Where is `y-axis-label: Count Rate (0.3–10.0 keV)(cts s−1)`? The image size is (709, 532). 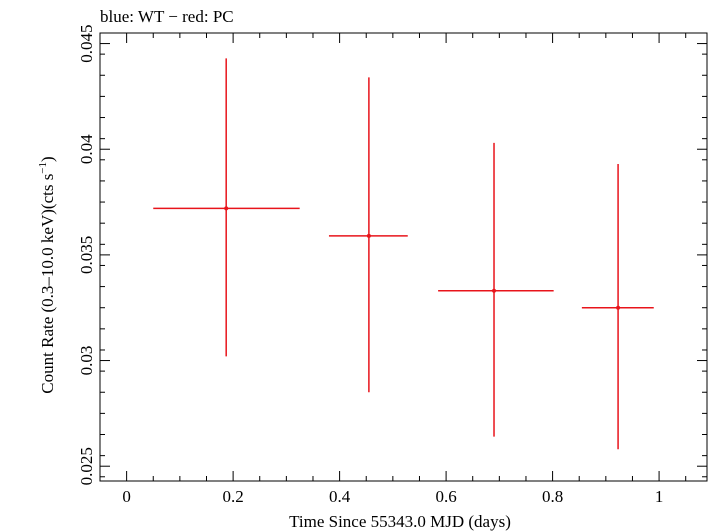 y-axis-label: Count Rate (0.3–10.0 keV)(cts s−1) is located at coordinates (47, 274).